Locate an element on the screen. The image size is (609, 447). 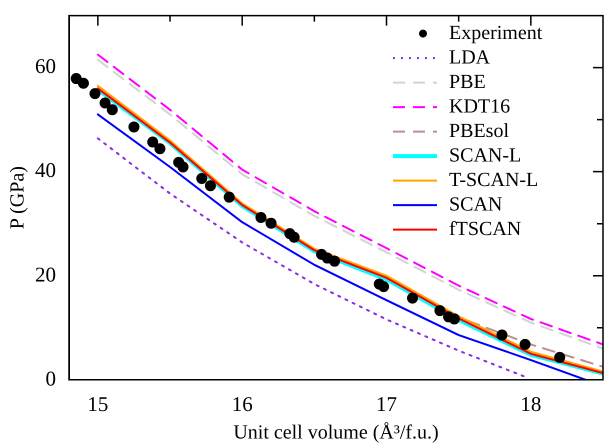
legend-label: PBEsol is located at coordinates (479, 131).